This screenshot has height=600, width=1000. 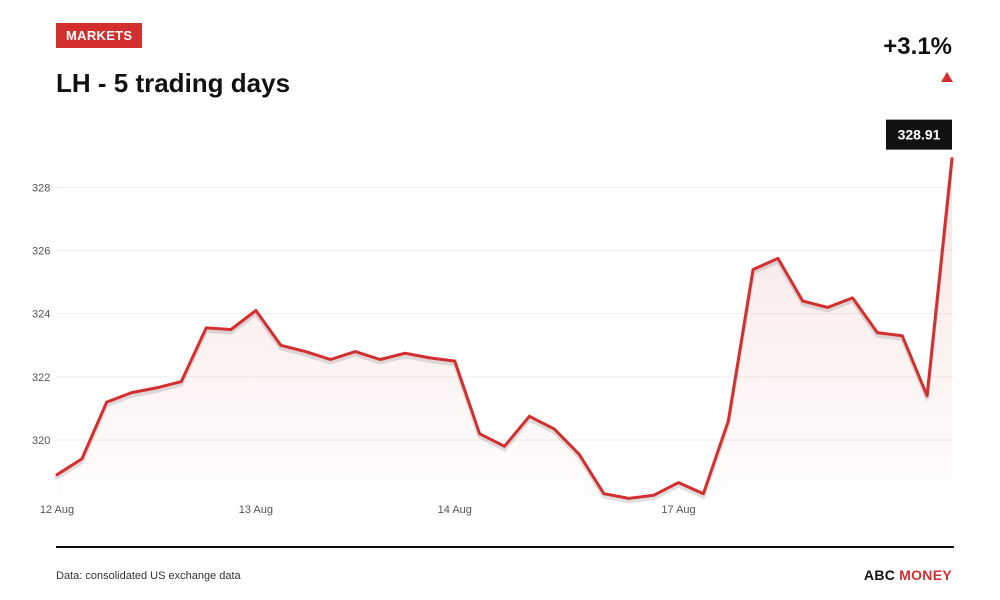 I want to click on x-tick-label: 13 Aug, so click(x=256, y=510).